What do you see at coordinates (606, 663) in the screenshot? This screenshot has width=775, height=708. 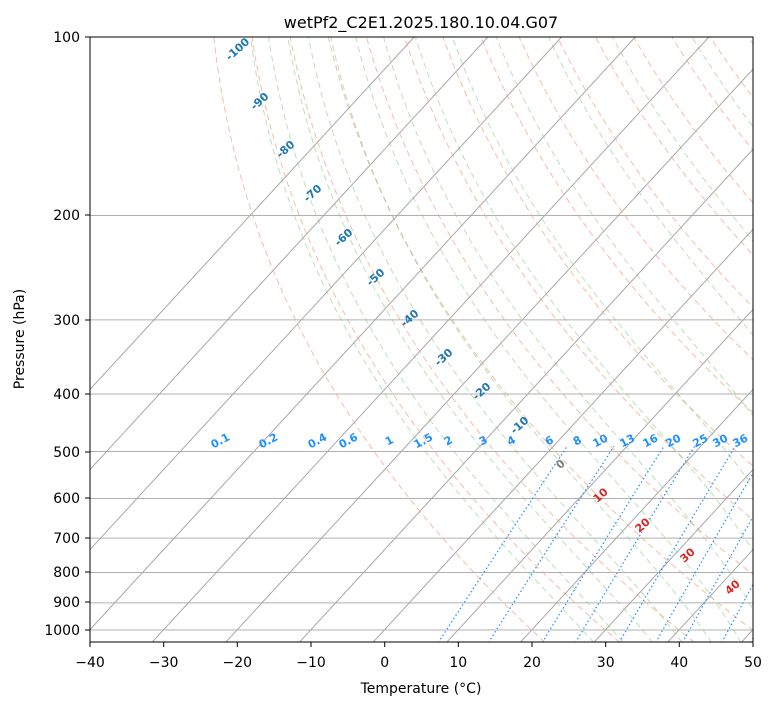 I see `x-tick-label: 30` at bounding box center [606, 663].